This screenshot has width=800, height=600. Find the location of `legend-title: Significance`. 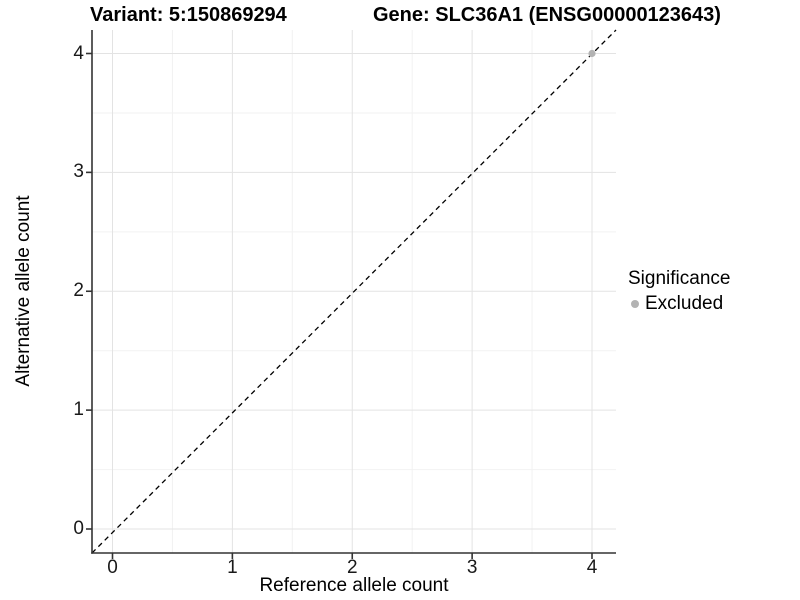

legend-title: Significance is located at coordinates (679, 278).